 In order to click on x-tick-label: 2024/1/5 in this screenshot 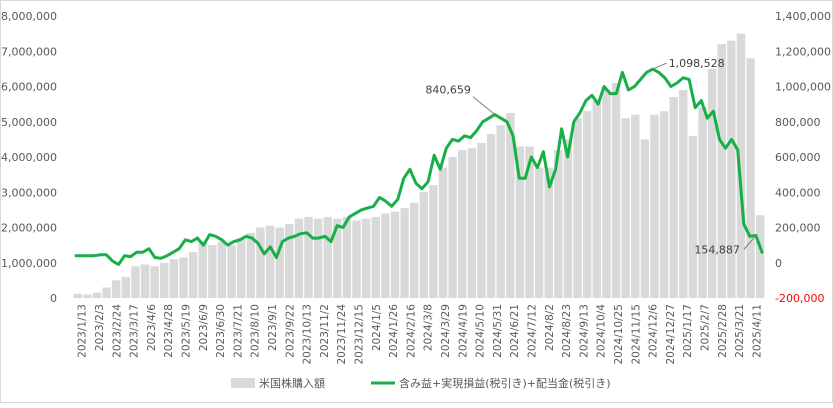, I will do `click(377, 327)`.